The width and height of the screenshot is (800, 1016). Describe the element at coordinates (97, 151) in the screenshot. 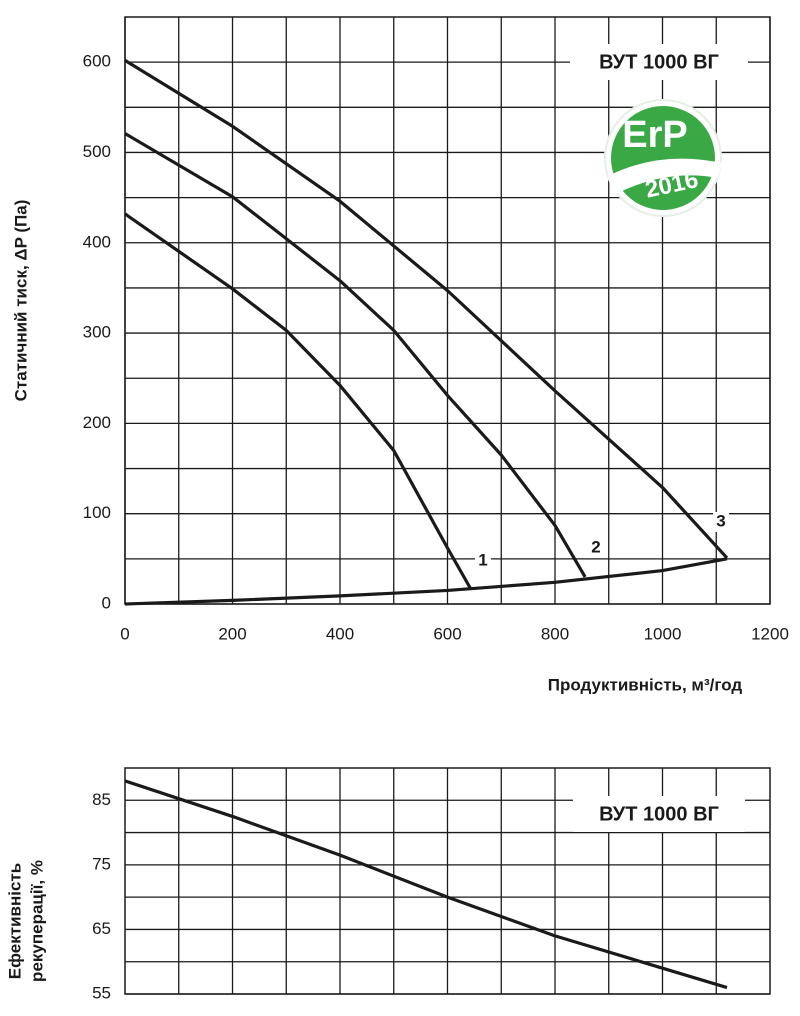

I see `y-tick-label: 500` at that location.